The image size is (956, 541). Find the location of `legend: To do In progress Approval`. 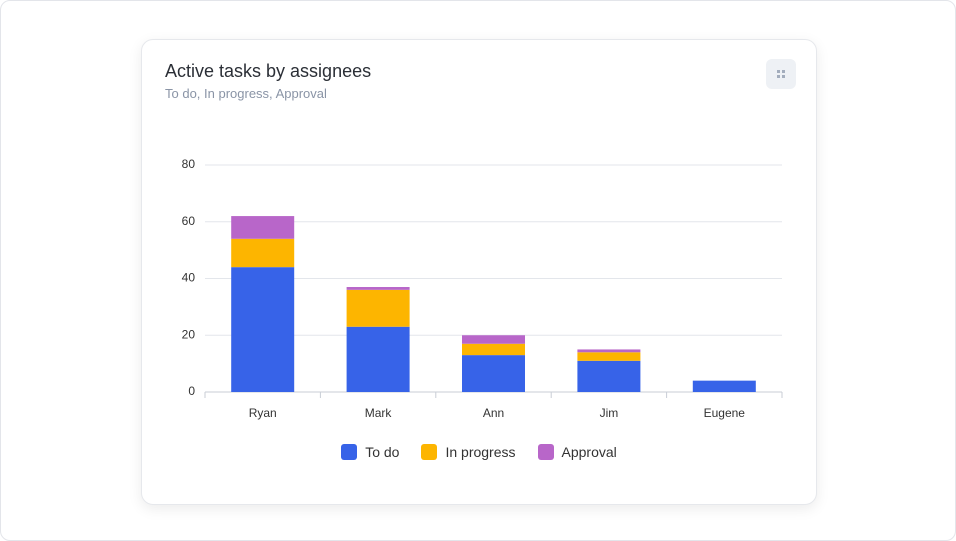

legend: To do In progress Approval is located at coordinates (479, 452).